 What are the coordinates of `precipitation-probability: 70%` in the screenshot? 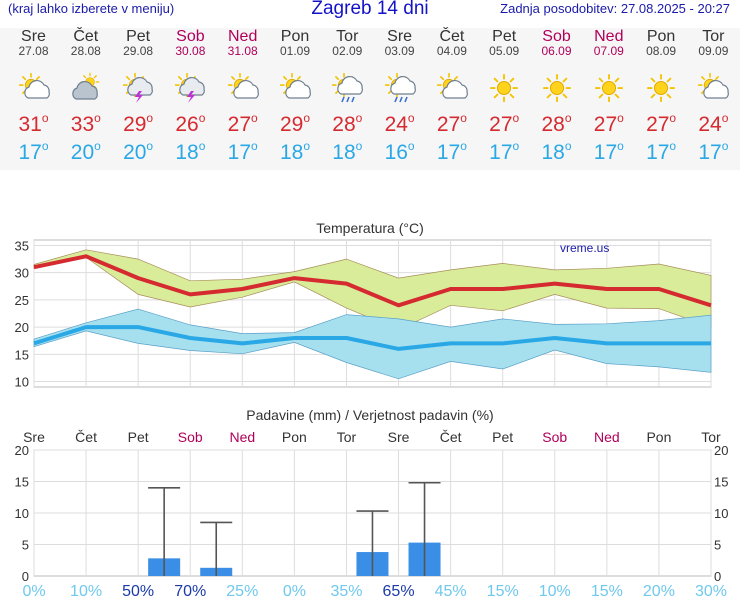 It's located at (190, 591).